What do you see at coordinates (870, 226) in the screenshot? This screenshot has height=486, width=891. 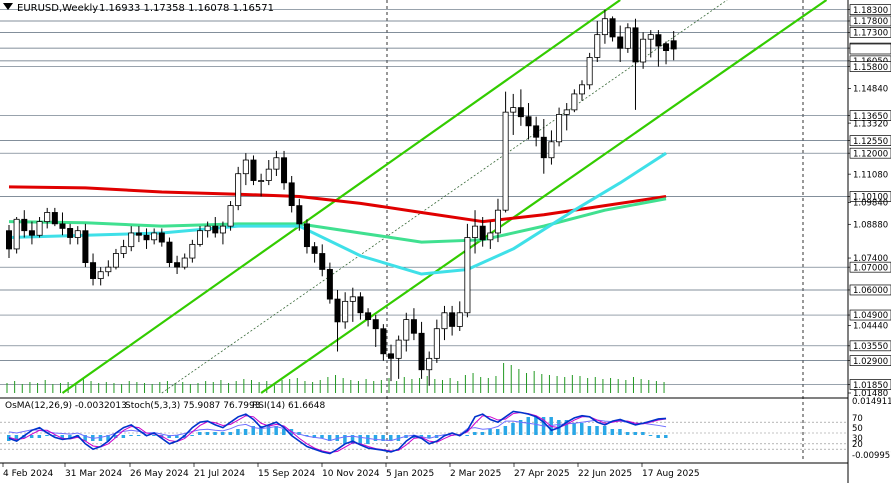 I see `price-tick-label: 1.08880` at bounding box center [870, 226].